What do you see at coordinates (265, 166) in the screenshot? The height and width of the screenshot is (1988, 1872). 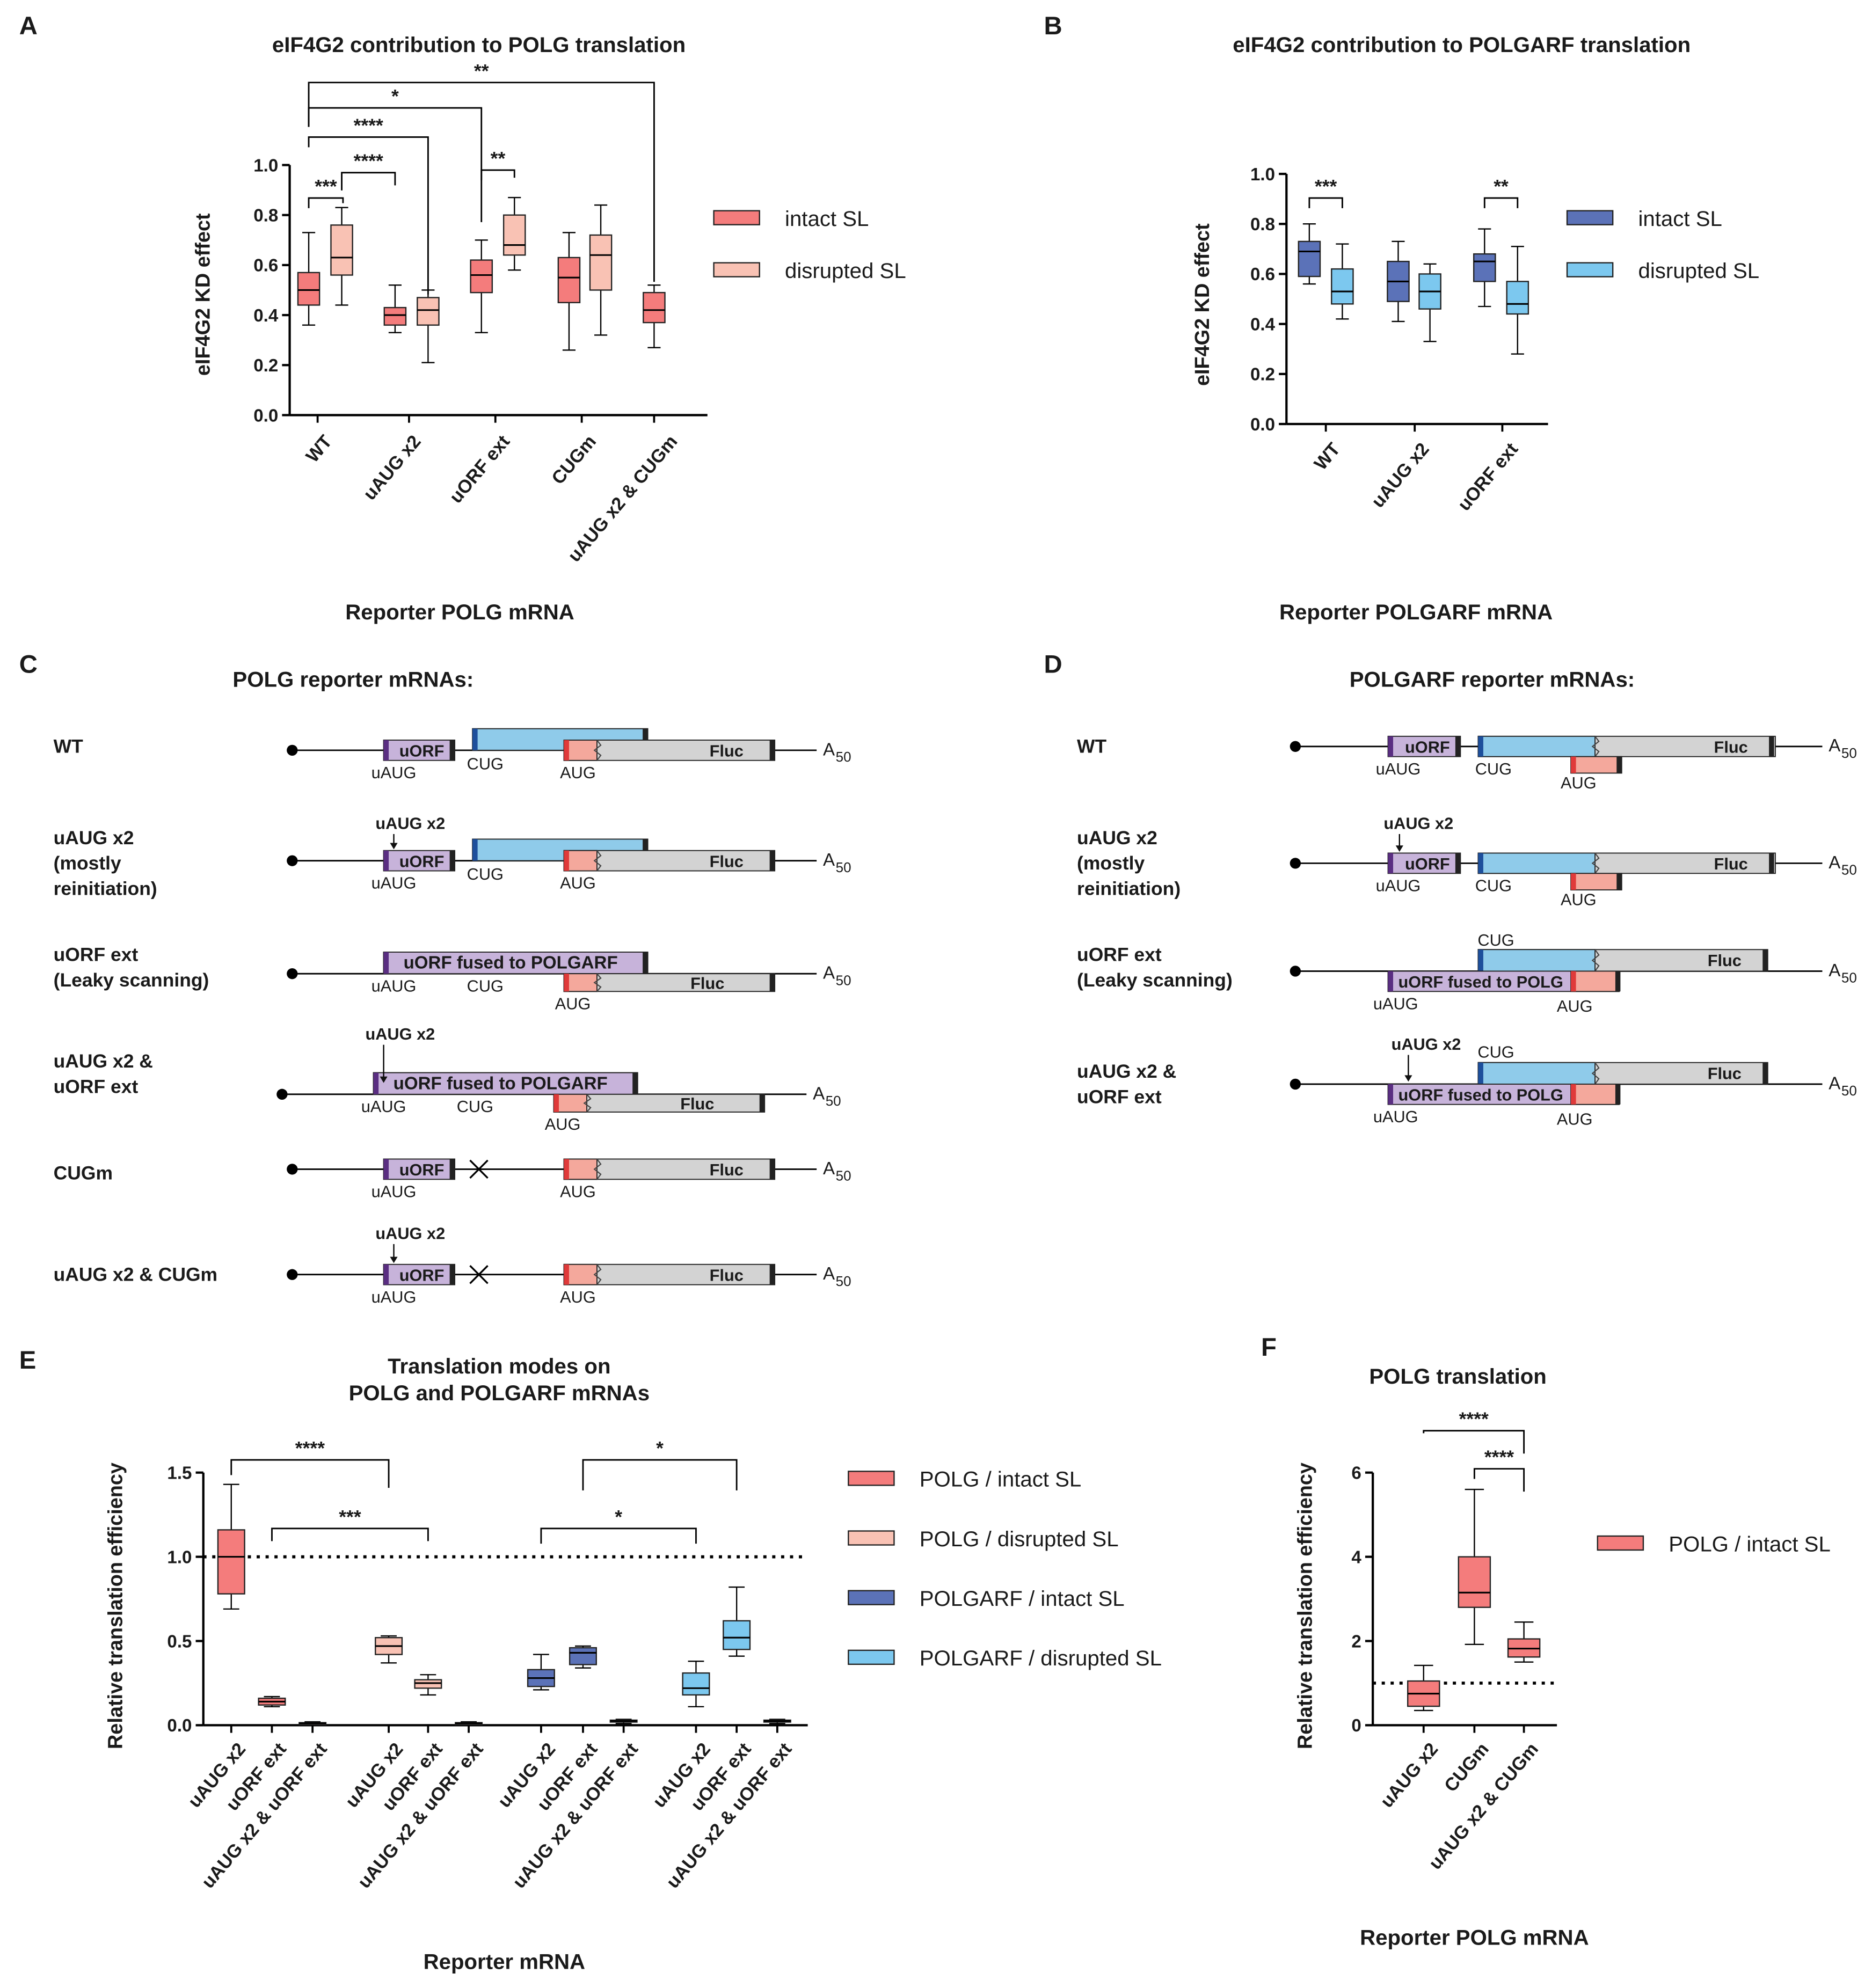 I see `y-tick-label: 1.0` at bounding box center [265, 166].